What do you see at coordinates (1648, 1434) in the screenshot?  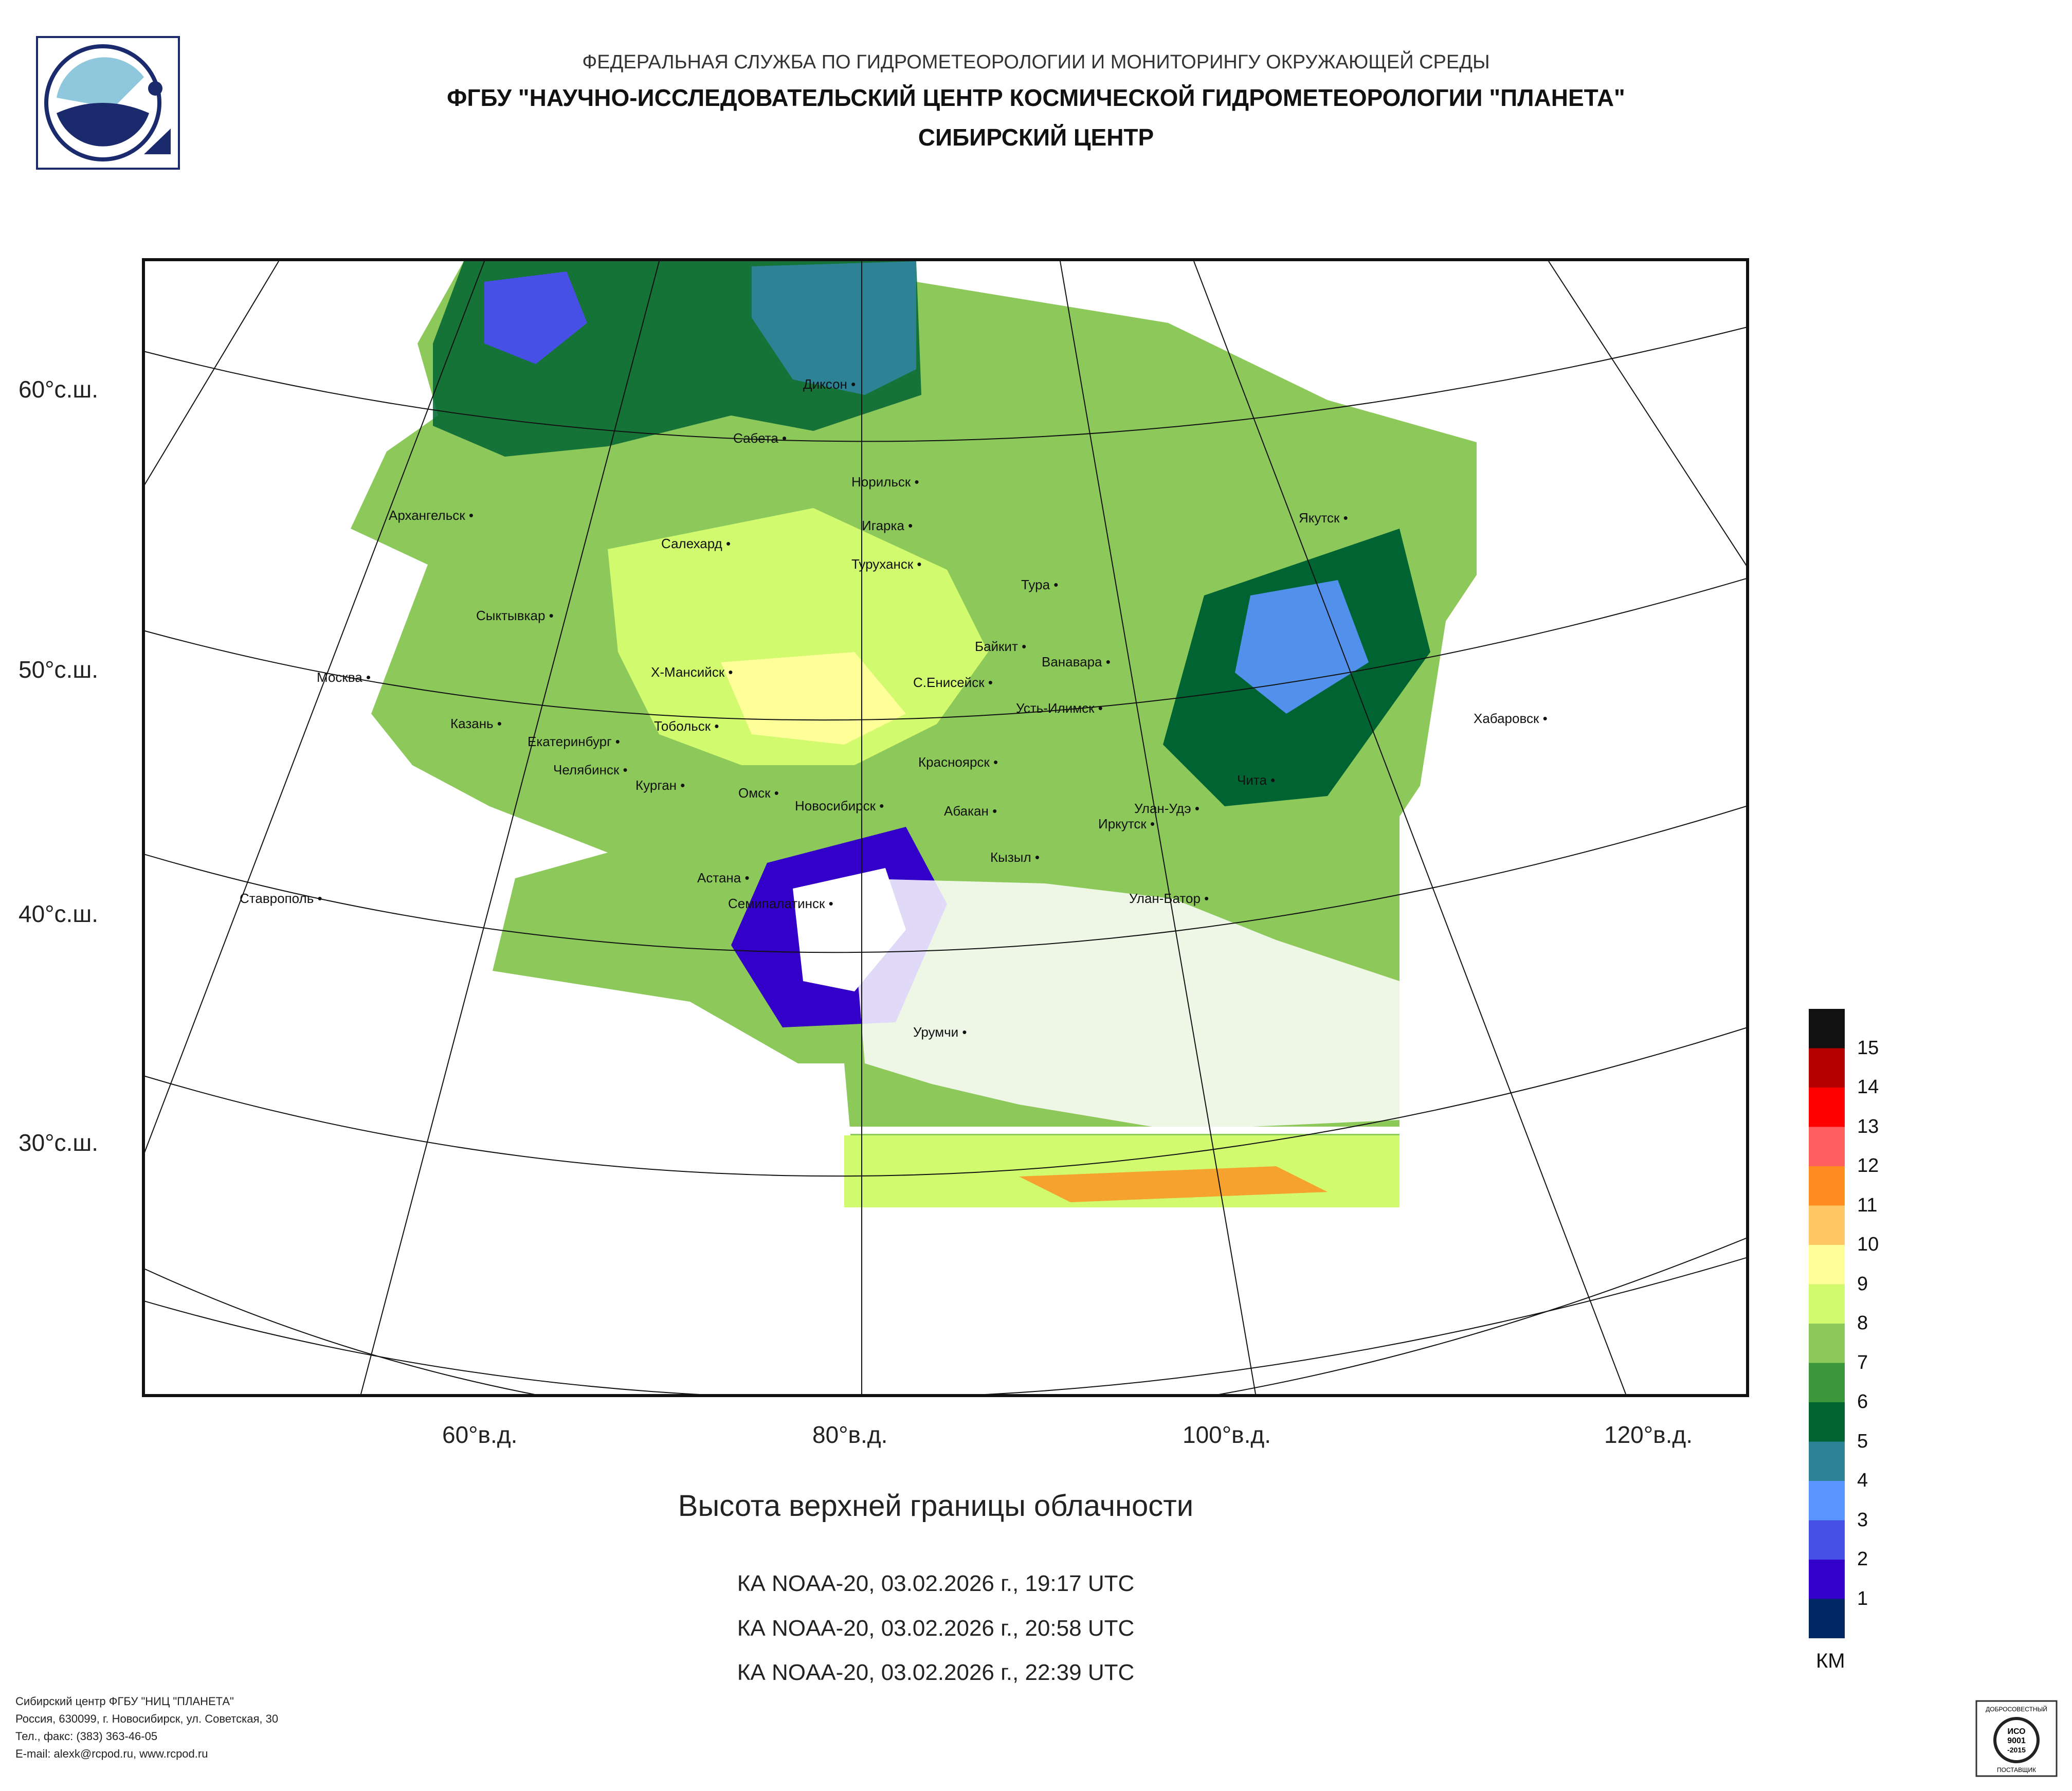 I see `longitude-label-120: 120°в.д.` at bounding box center [1648, 1434].